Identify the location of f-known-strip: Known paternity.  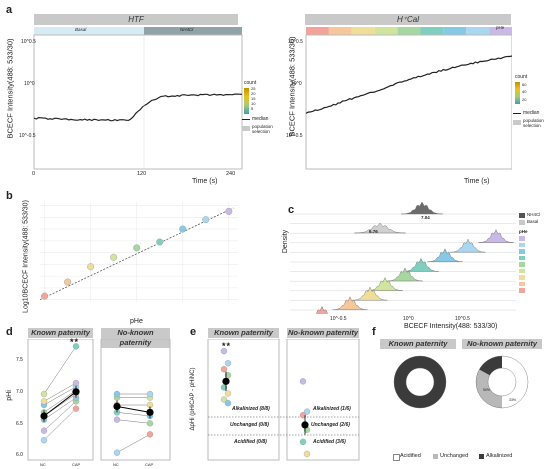
(418, 344).